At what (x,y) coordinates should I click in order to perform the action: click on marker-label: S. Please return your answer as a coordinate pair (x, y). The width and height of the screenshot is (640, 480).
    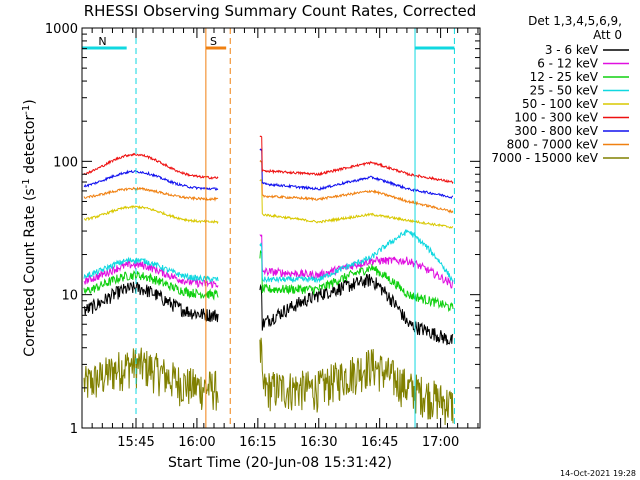
    Looking at the image, I should click on (213, 41).